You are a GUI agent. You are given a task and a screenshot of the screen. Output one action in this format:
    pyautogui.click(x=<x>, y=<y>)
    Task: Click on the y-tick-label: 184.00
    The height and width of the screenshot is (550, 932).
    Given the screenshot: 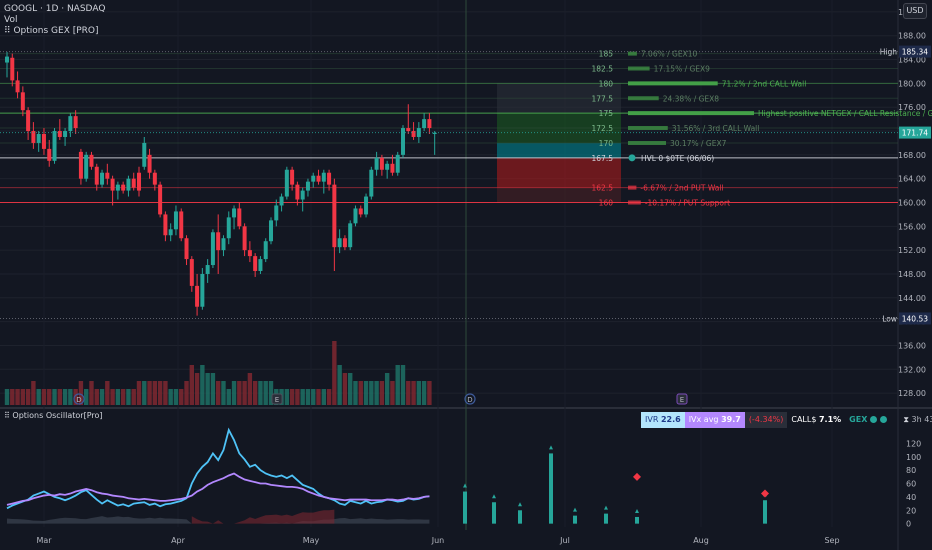 What is the action you would take?
    pyautogui.click(x=912, y=60)
    